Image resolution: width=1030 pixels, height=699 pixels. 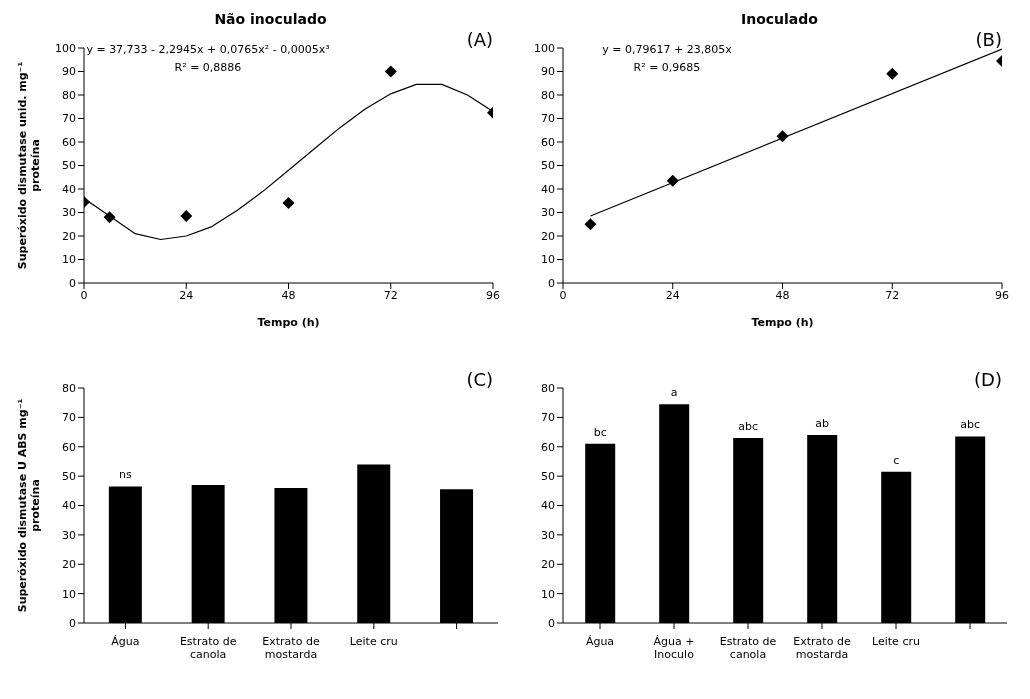 What do you see at coordinates (479, 379) in the screenshot?
I see `annotation: (C)` at bounding box center [479, 379].